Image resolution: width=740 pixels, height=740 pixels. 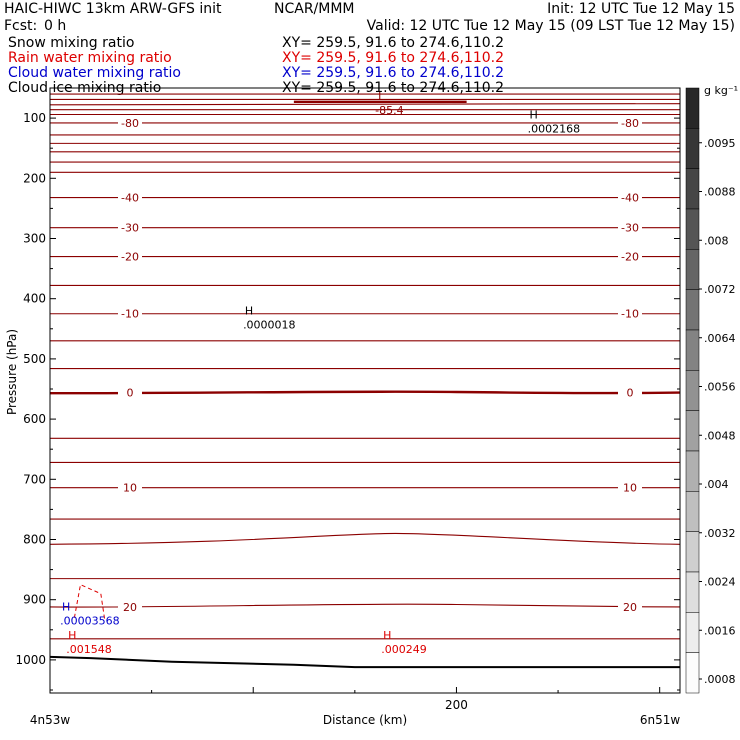 I want to click on extremum-value-4: .001548, so click(x=89, y=649).